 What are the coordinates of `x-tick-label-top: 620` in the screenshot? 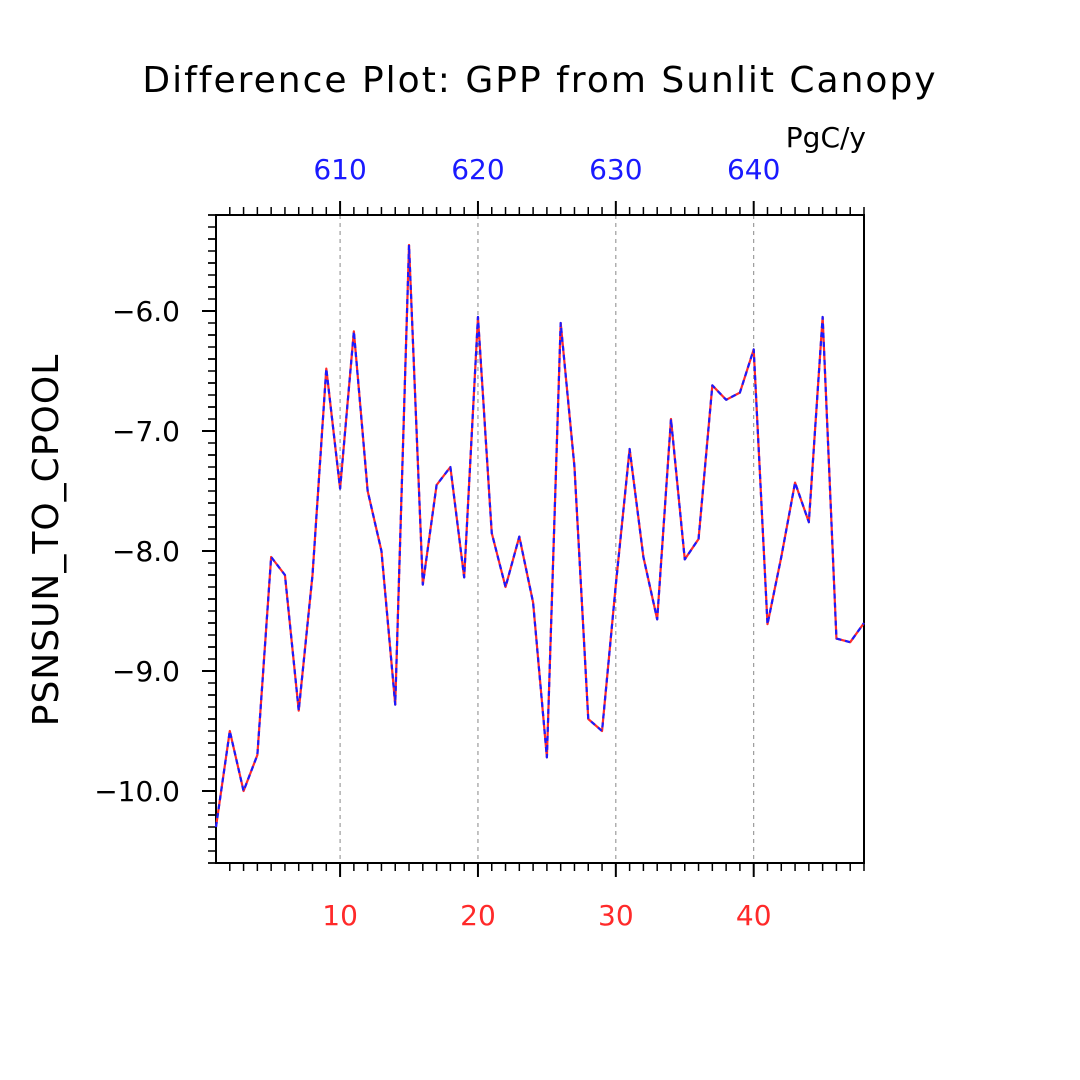 It's located at (477, 169).